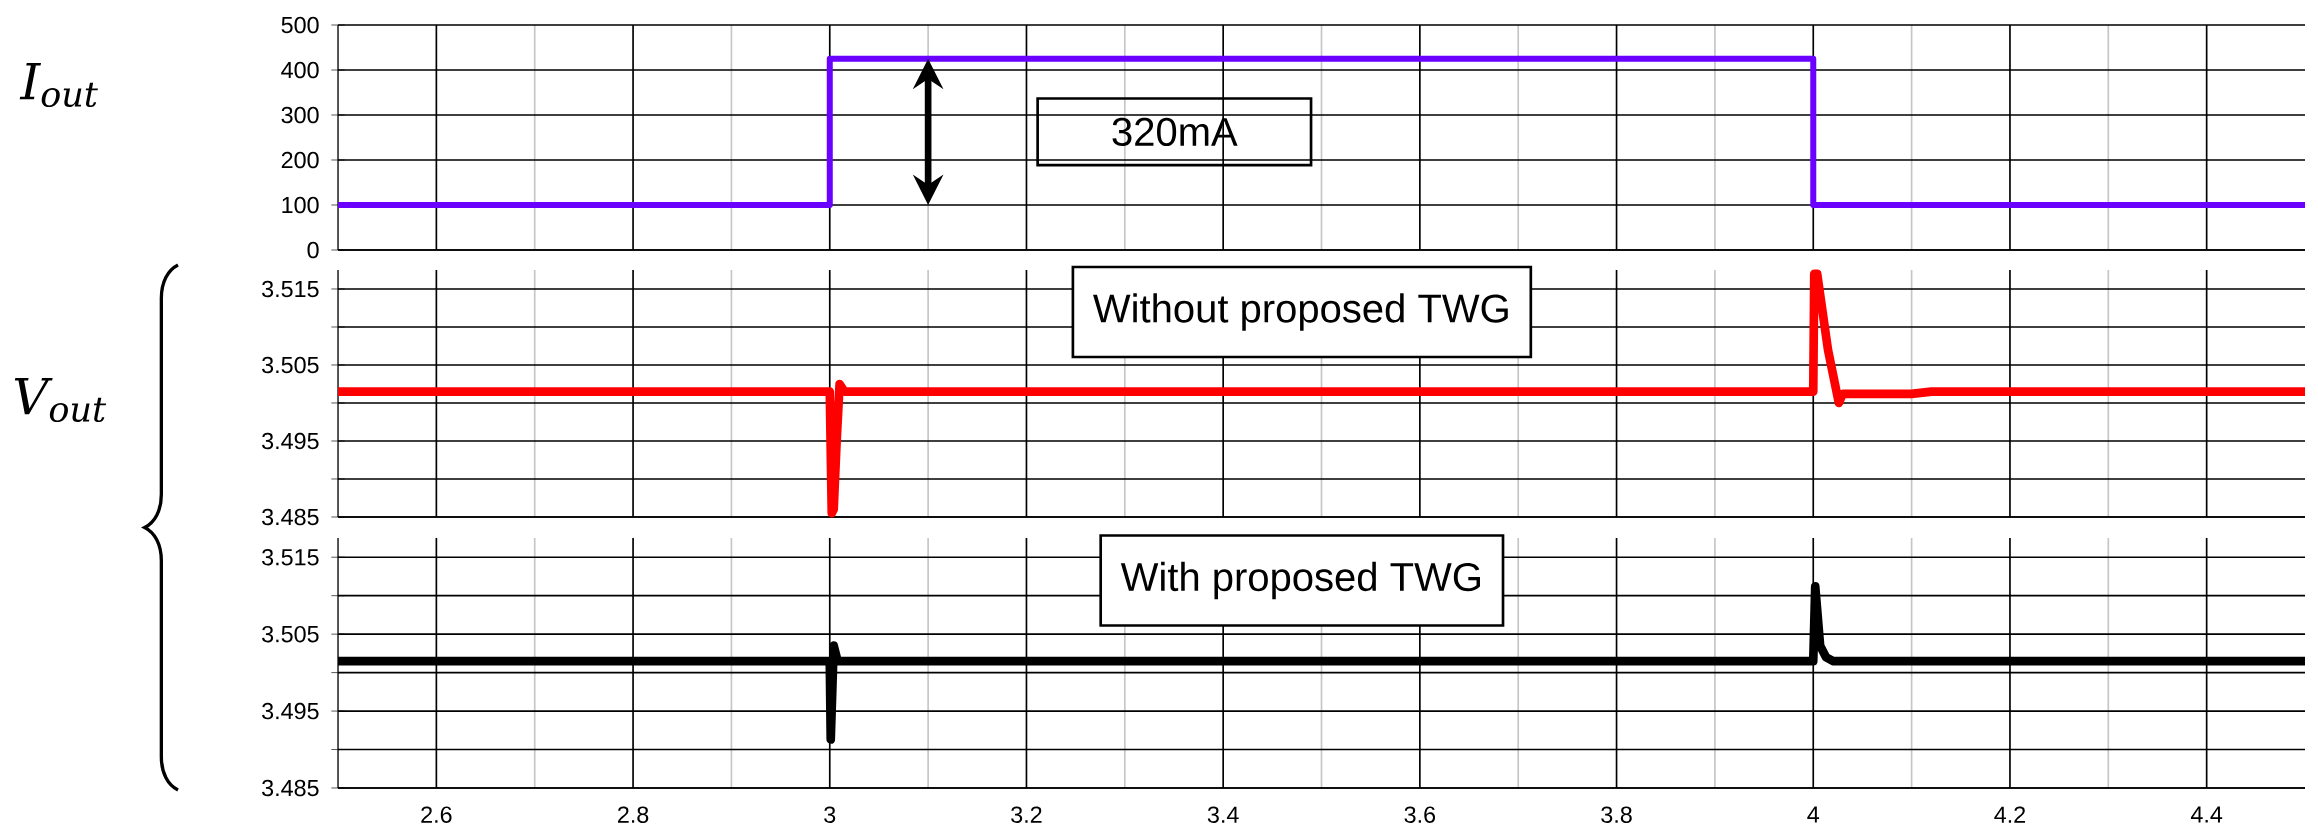 This screenshot has height=829, width=2318. I want to click on x-tick-label: 2.8, so click(633, 814).